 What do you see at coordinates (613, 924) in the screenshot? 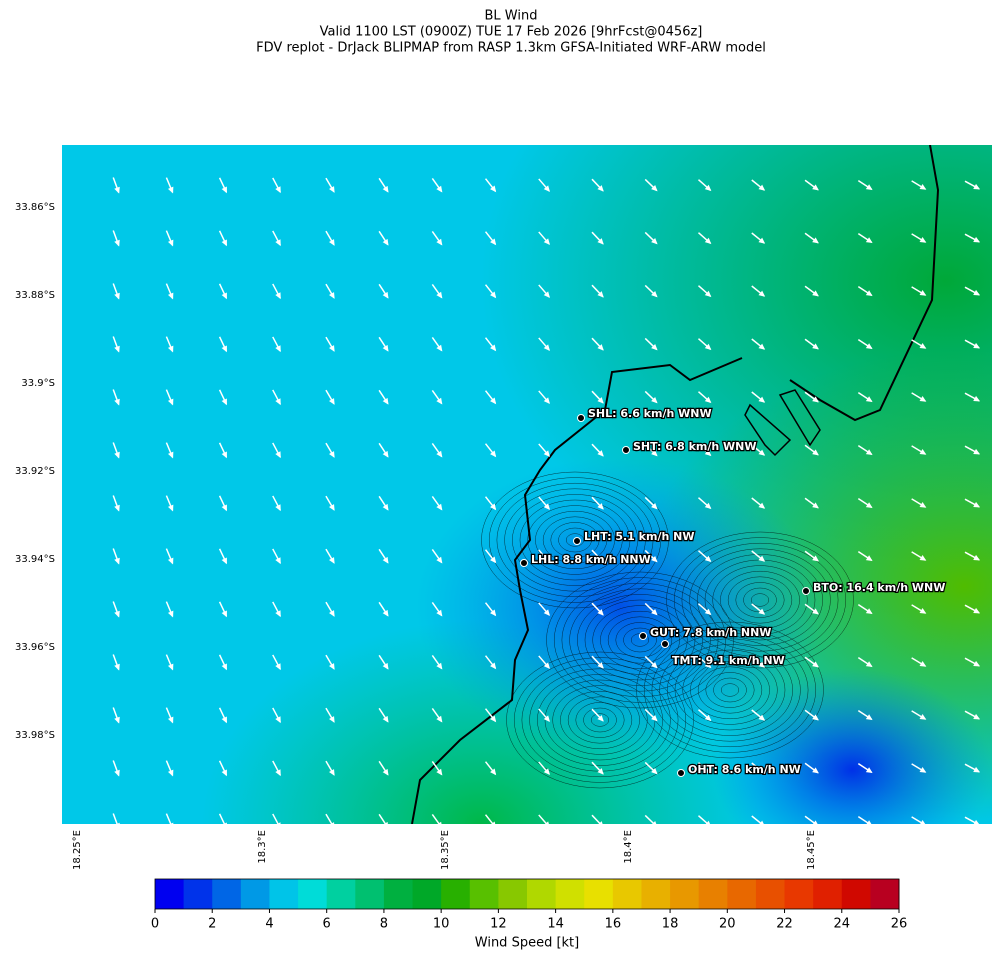
I see `colorbar-tick-label: 16` at bounding box center [613, 924].